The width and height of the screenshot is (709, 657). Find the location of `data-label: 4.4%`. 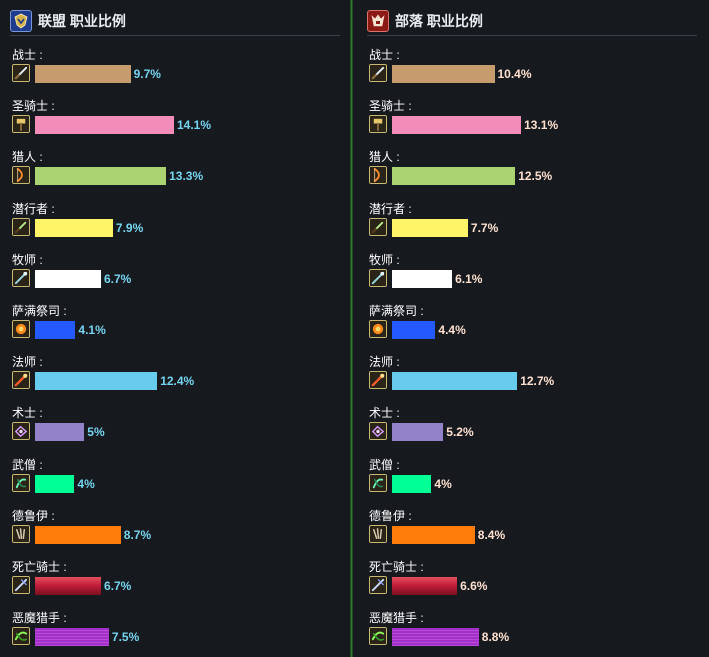

data-label: 4.4% is located at coordinates (452, 330).